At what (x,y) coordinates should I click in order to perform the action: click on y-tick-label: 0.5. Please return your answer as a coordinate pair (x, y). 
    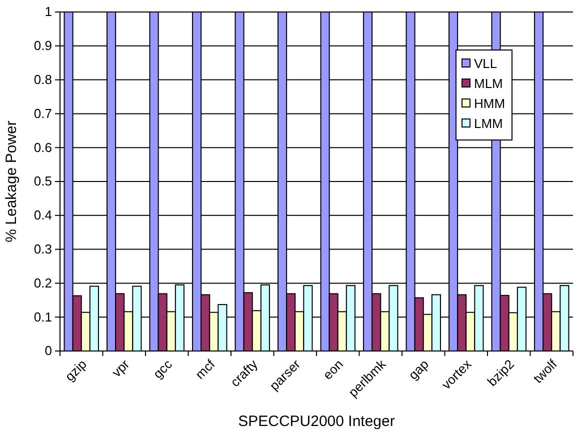
    Looking at the image, I should click on (43, 181).